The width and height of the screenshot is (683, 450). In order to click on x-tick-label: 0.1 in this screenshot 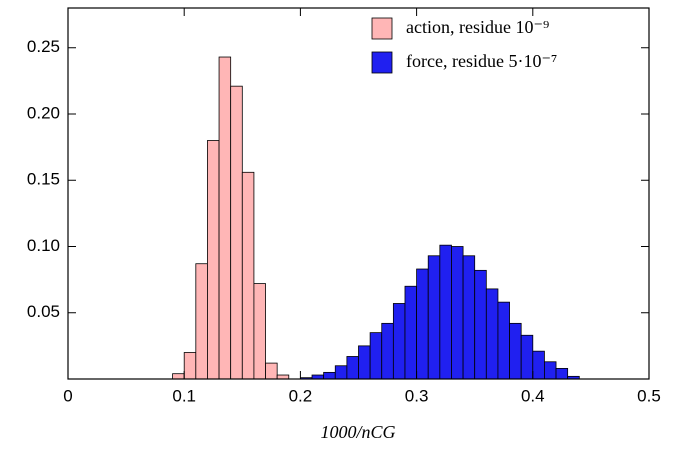, I will do `click(184, 395)`.